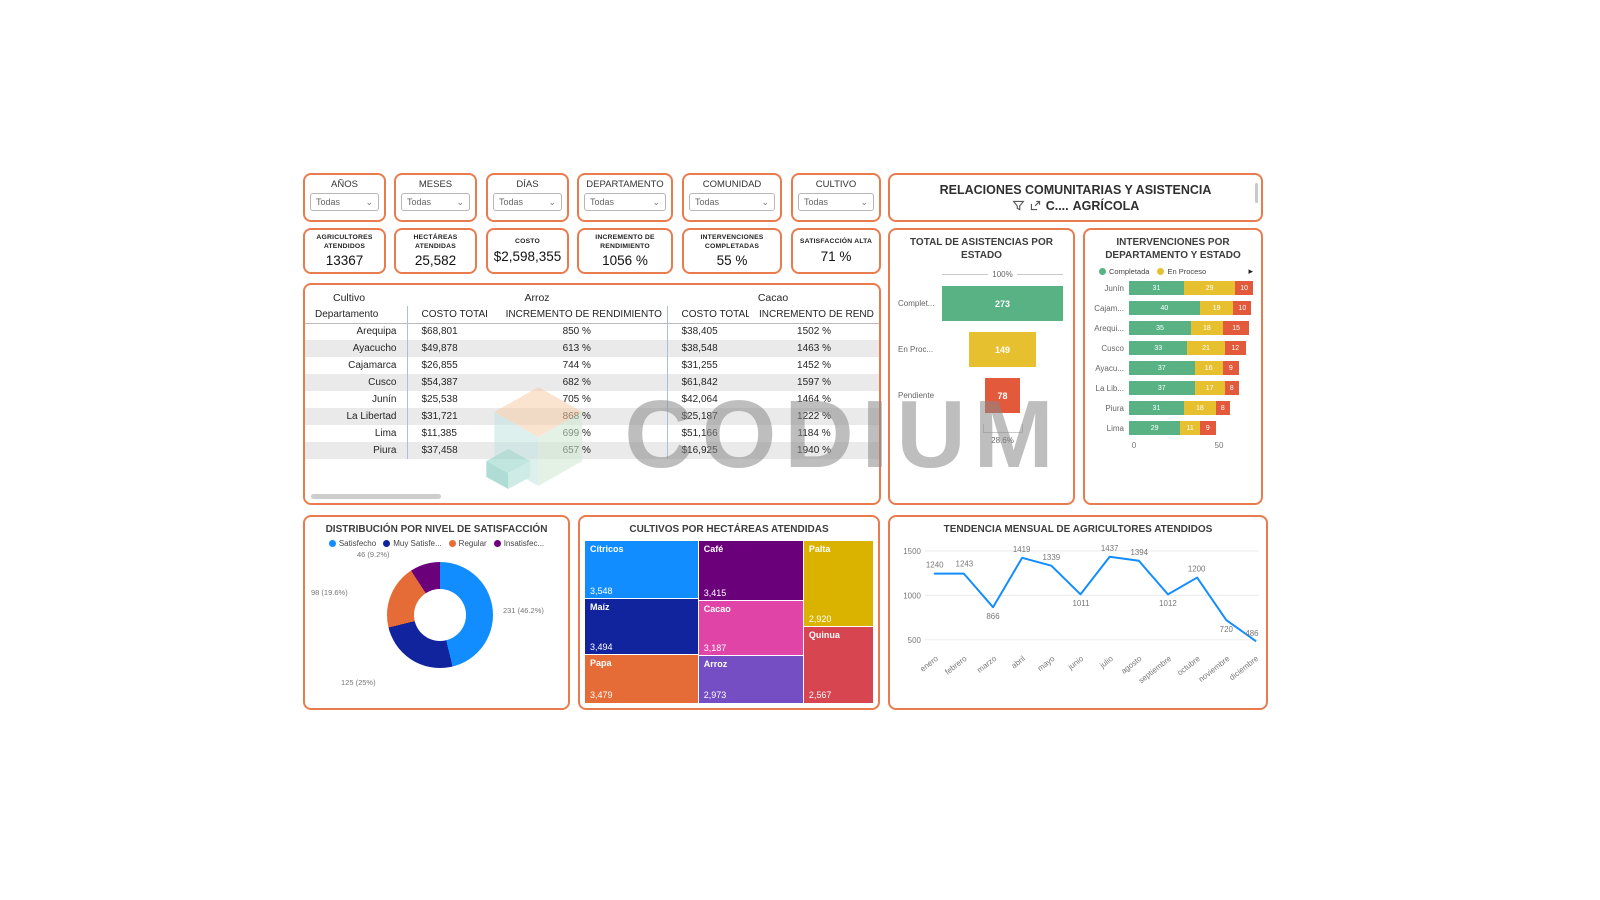 The width and height of the screenshot is (1600, 900). What do you see at coordinates (592, 416) in the screenshot?
I see `table-row: La Libertad $31,721 868 % $25,187 1222 %` at bounding box center [592, 416].